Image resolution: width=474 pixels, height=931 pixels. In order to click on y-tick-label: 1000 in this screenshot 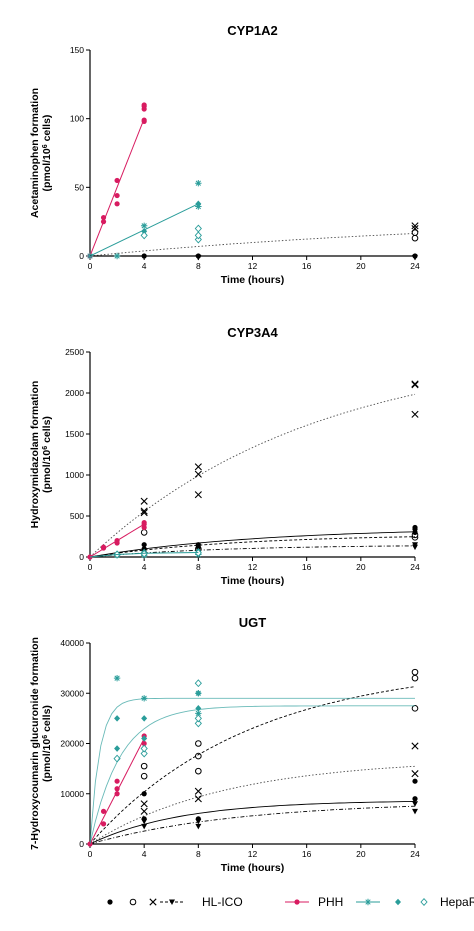, I will do `click(74, 475)`.